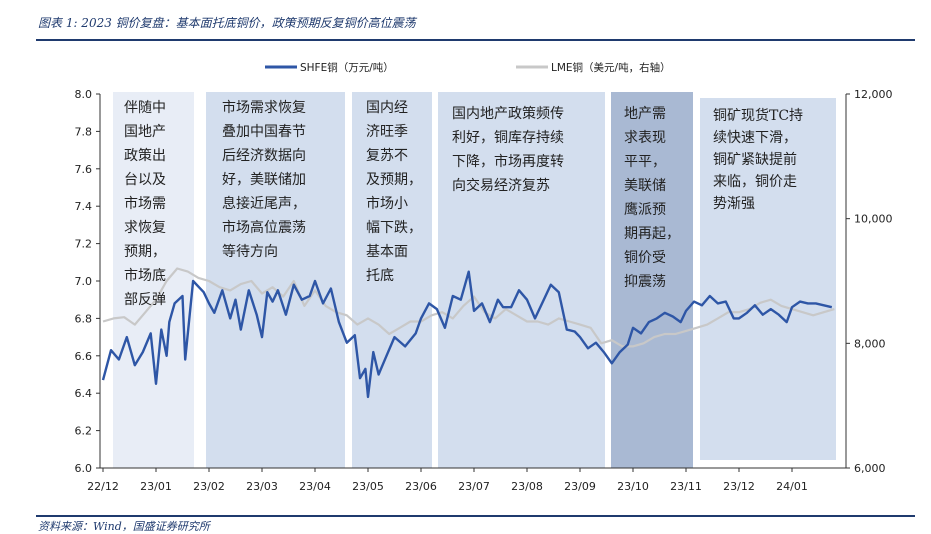 The width and height of the screenshot is (931, 534). Describe the element at coordinates (870, 343) in the screenshot. I see `right-tick-label: 8,000` at that location.